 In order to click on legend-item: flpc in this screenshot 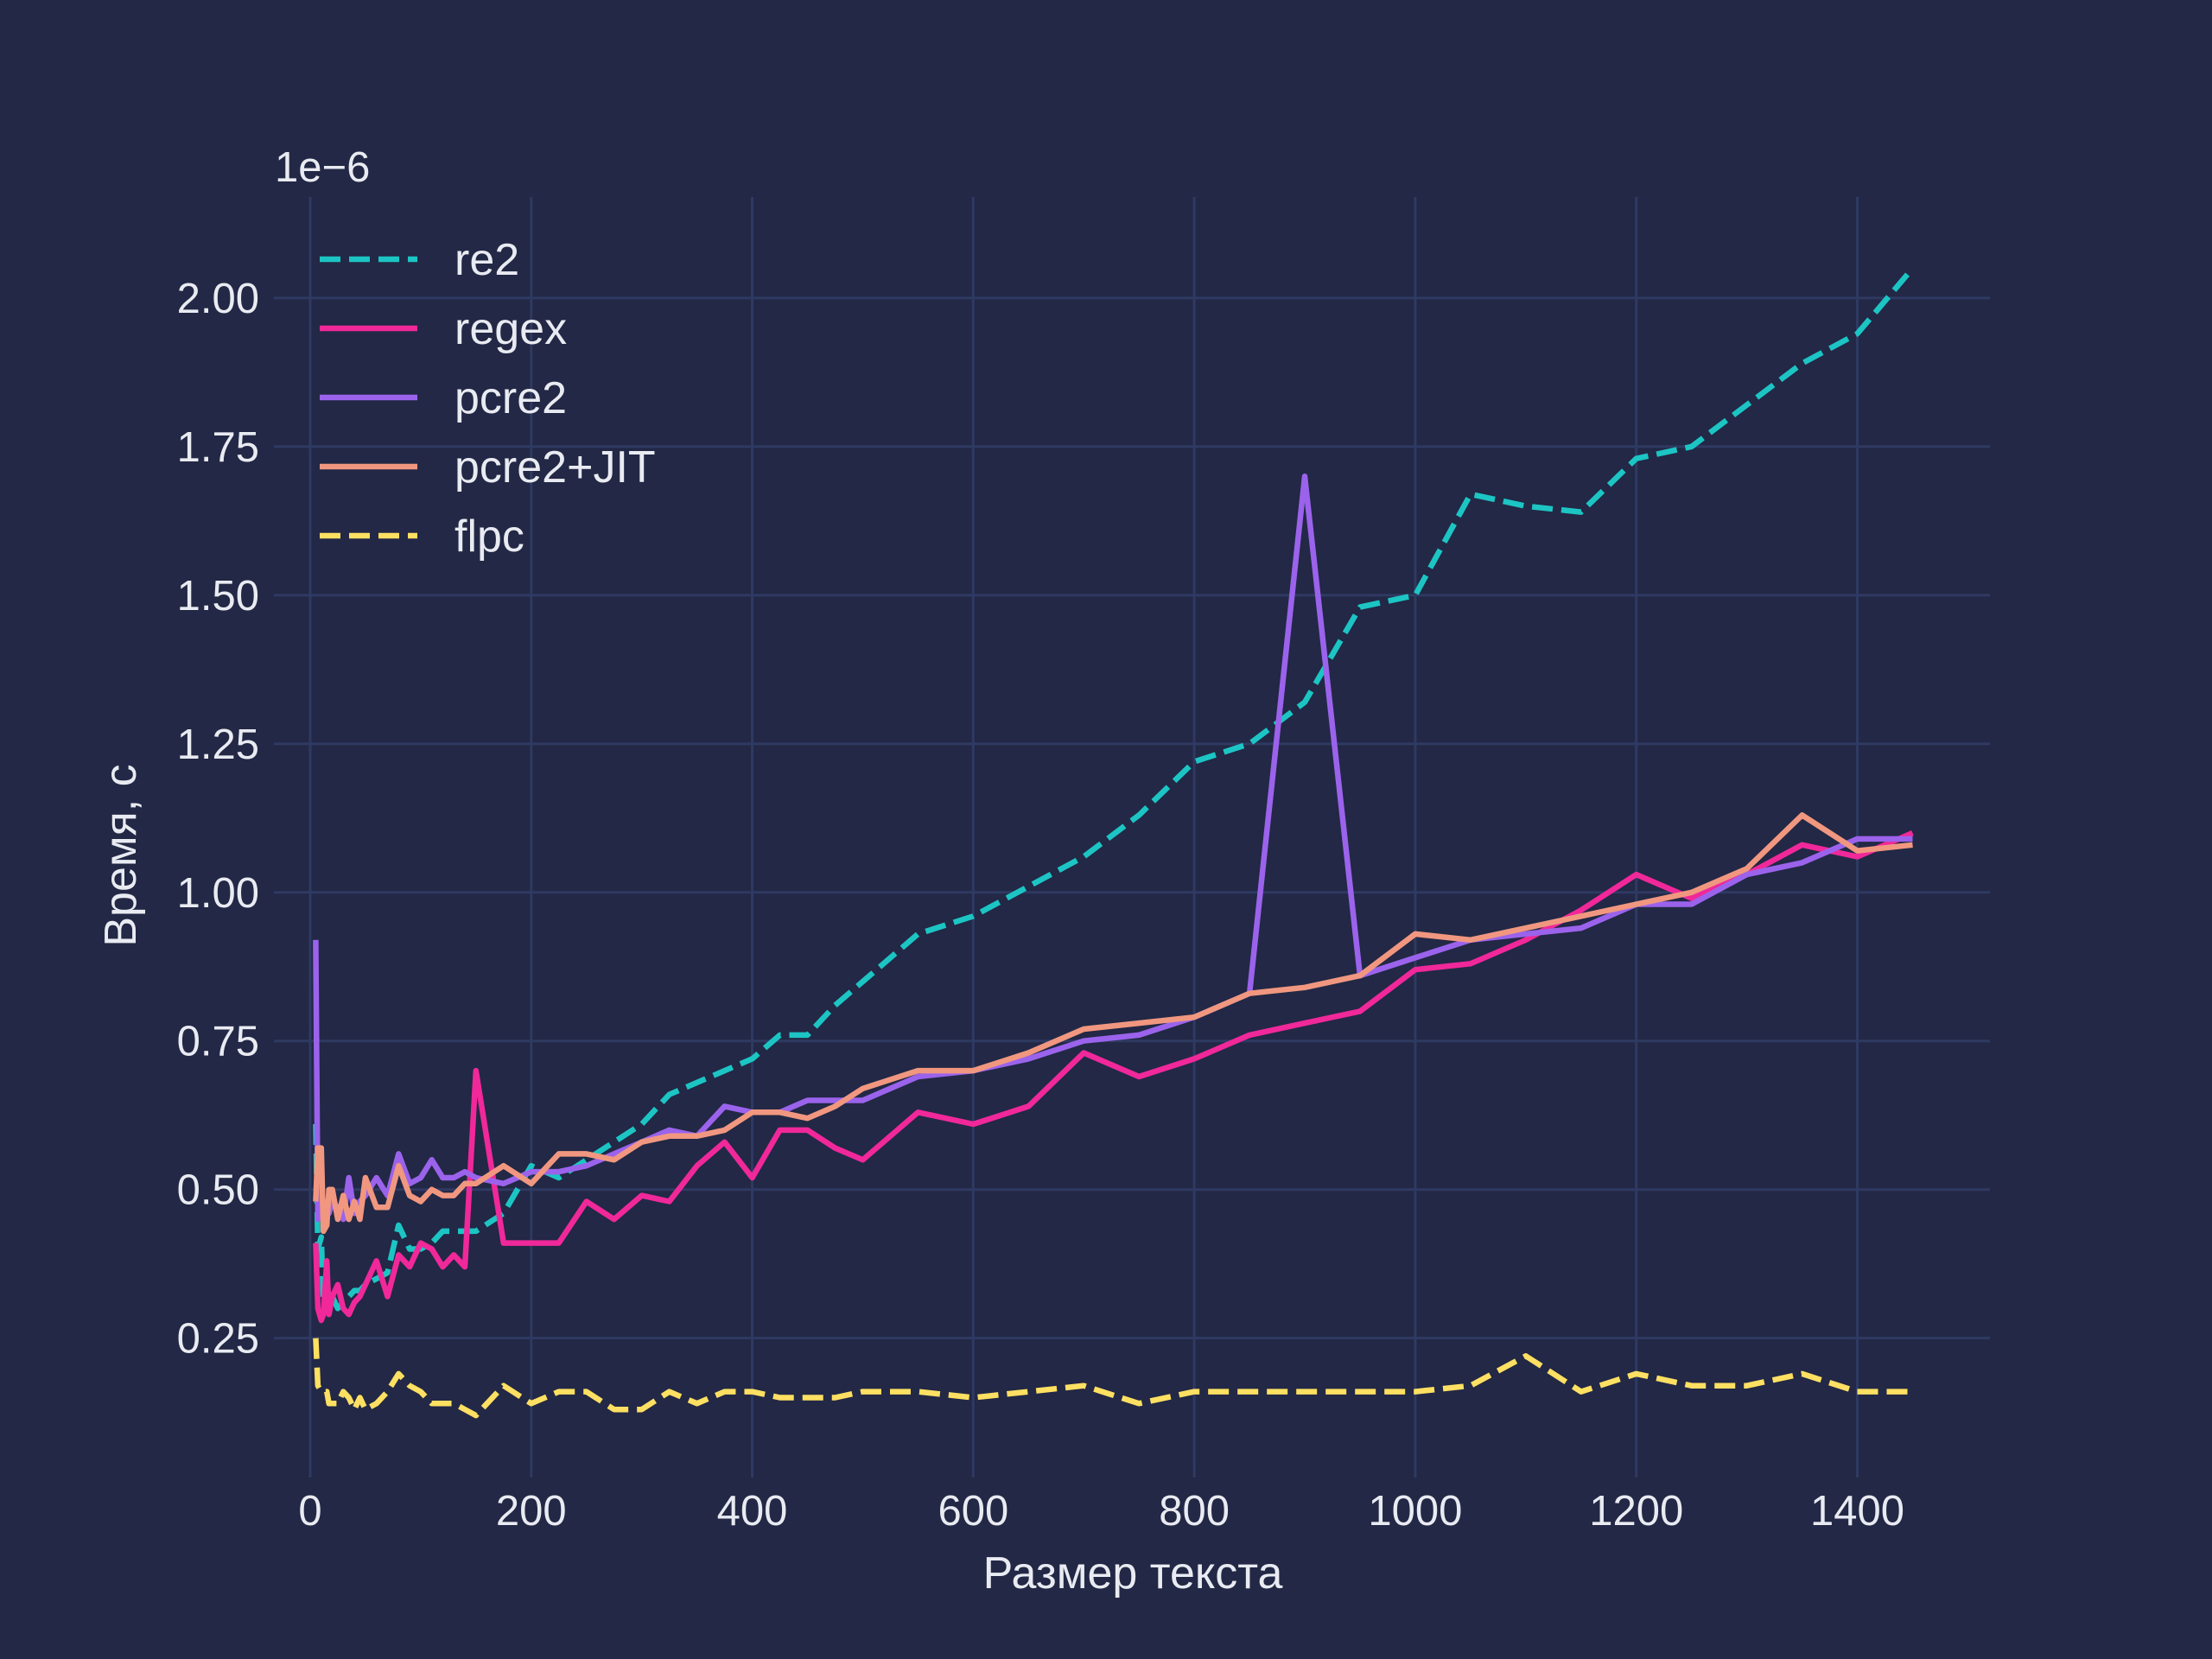, I will do `click(422, 537)`.